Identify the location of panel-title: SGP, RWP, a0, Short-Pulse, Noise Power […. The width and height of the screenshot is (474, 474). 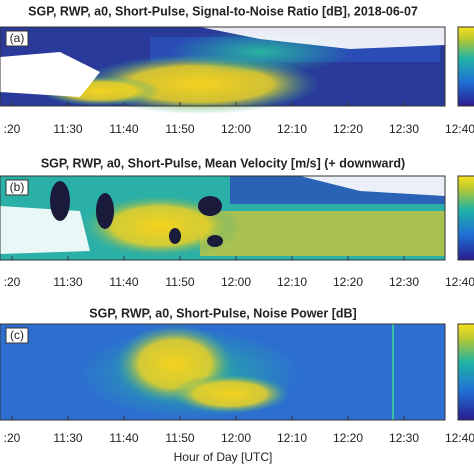
(222, 313).